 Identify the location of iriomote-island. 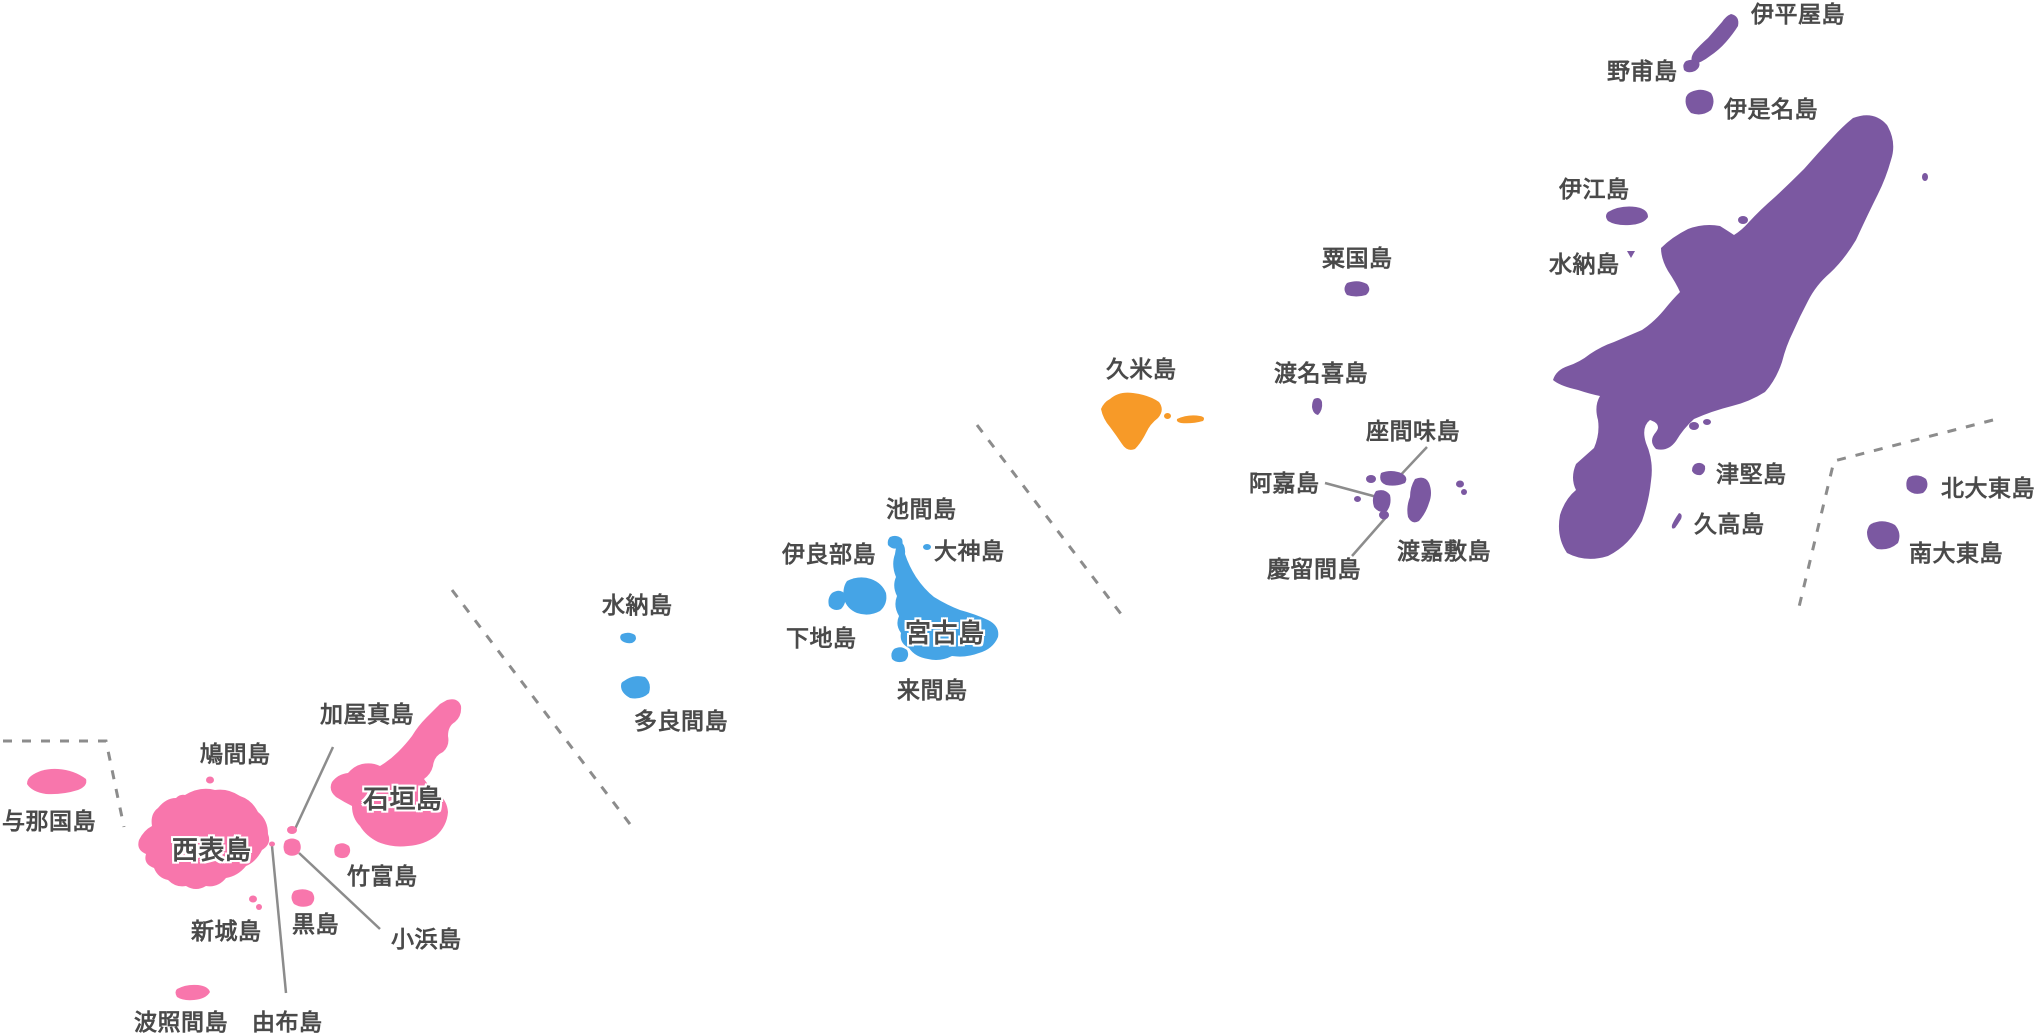
(204, 838).